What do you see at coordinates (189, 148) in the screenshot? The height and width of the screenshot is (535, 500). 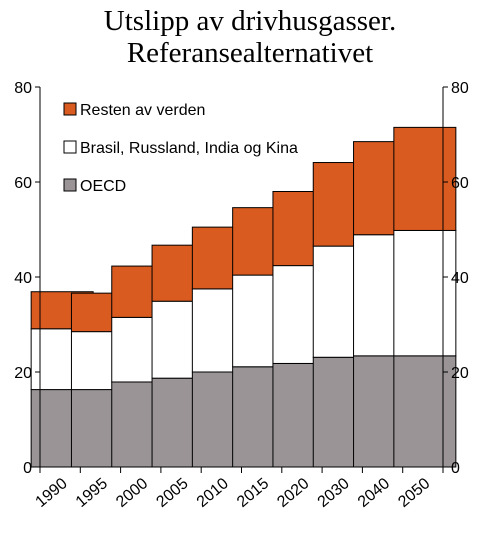 I see `legend-label: Brasil, Russland, India og Kina` at bounding box center [189, 148].